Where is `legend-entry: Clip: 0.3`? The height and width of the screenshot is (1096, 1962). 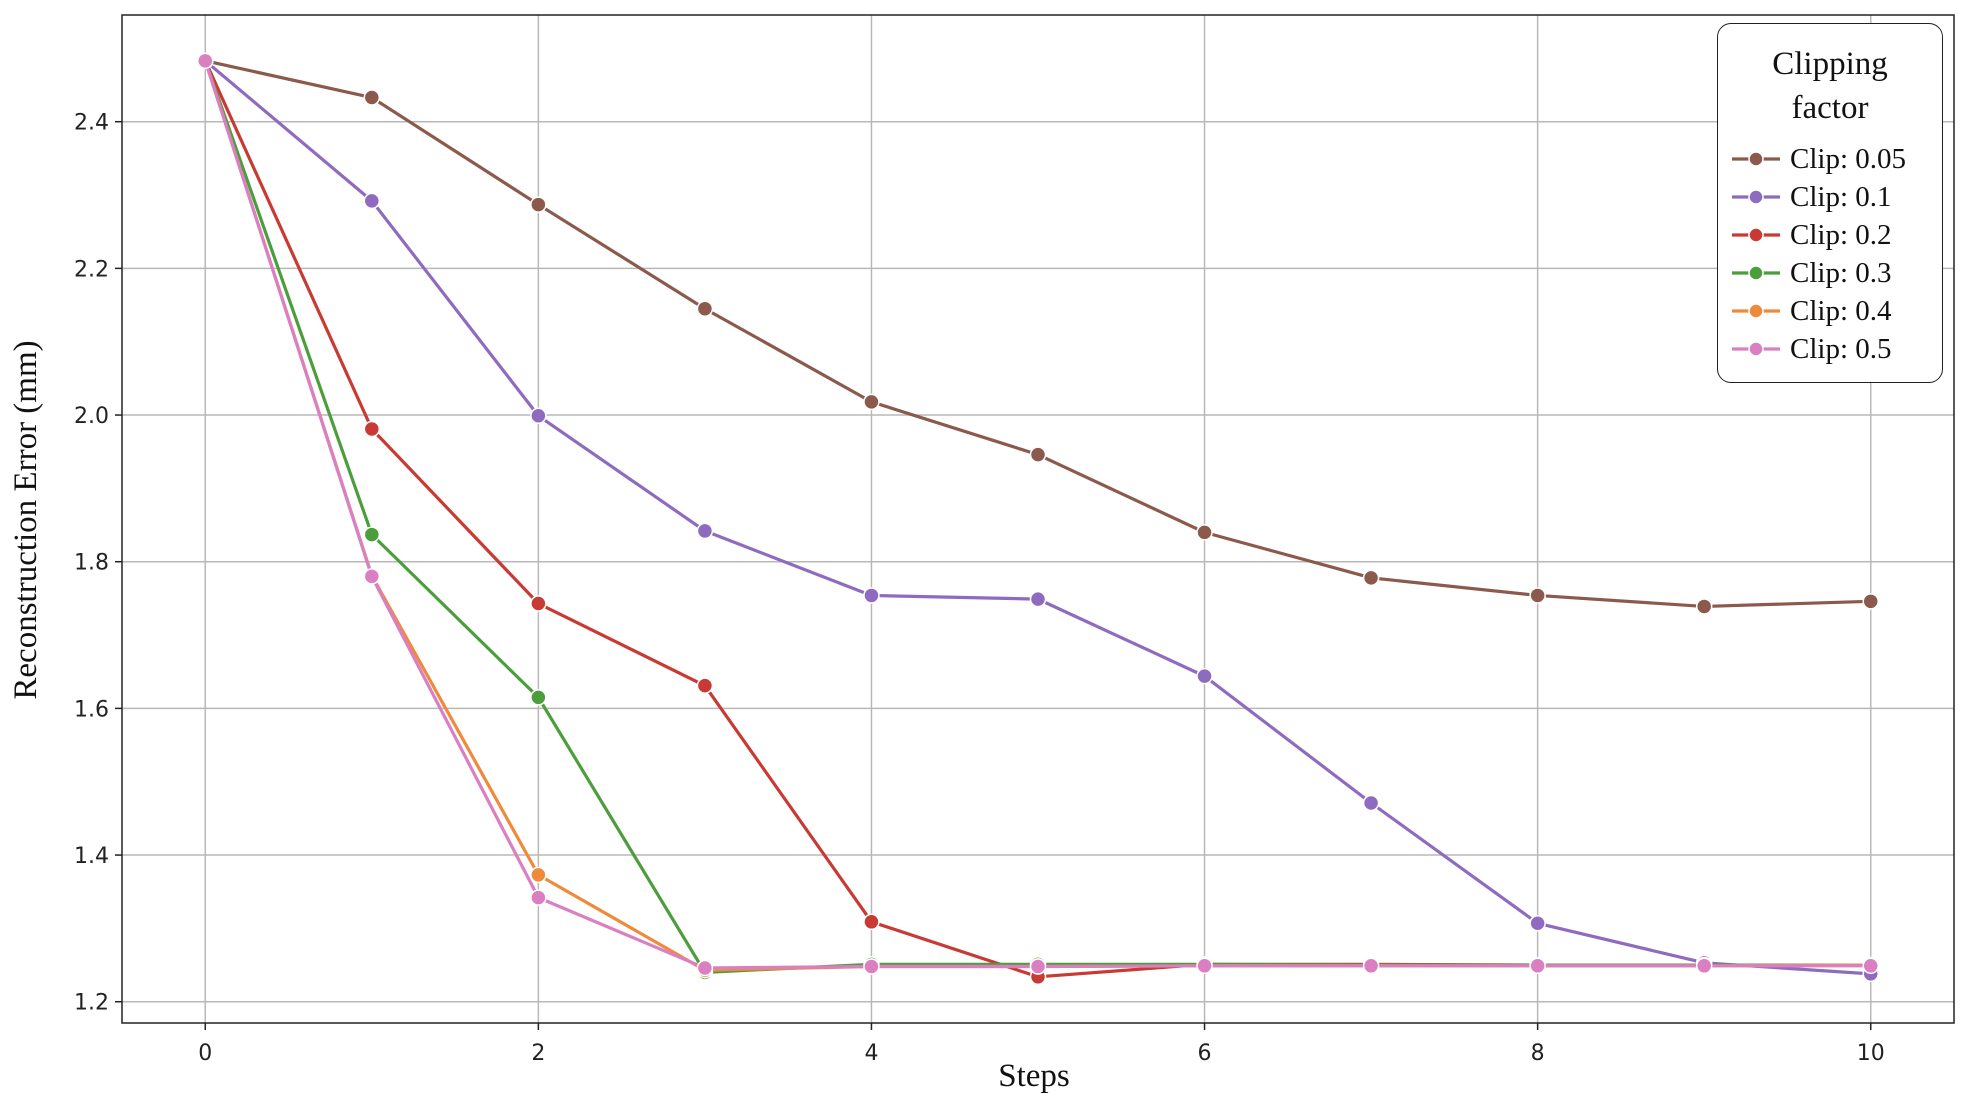
legend-entry: Clip: 0.3 is located at coordinates (1830, 273).